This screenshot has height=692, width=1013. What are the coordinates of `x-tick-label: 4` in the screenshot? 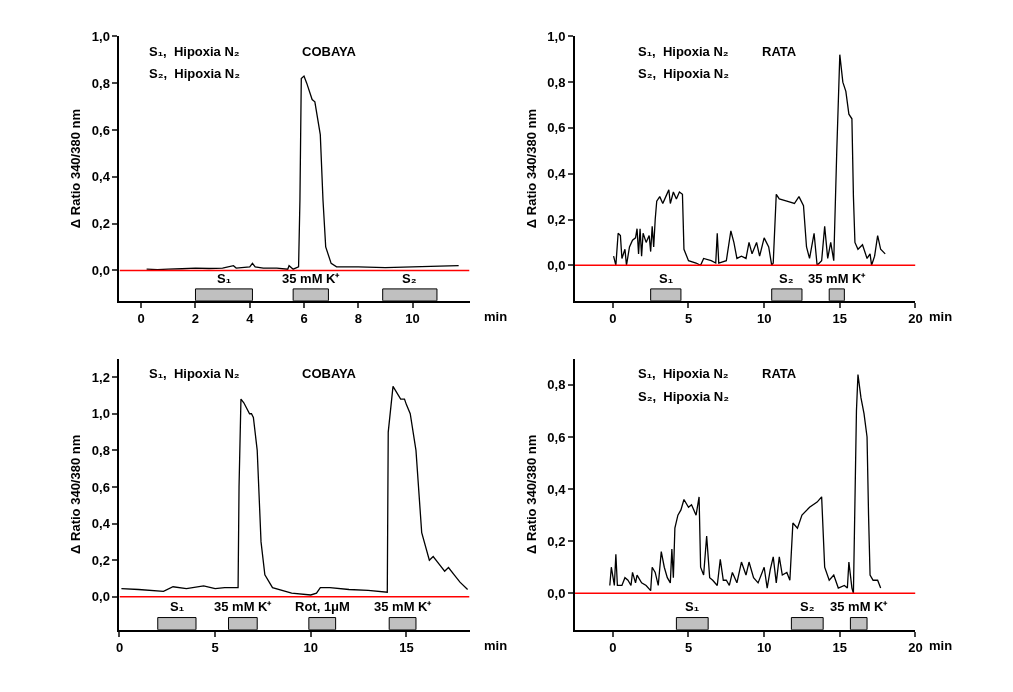 It's located at (250, 319).